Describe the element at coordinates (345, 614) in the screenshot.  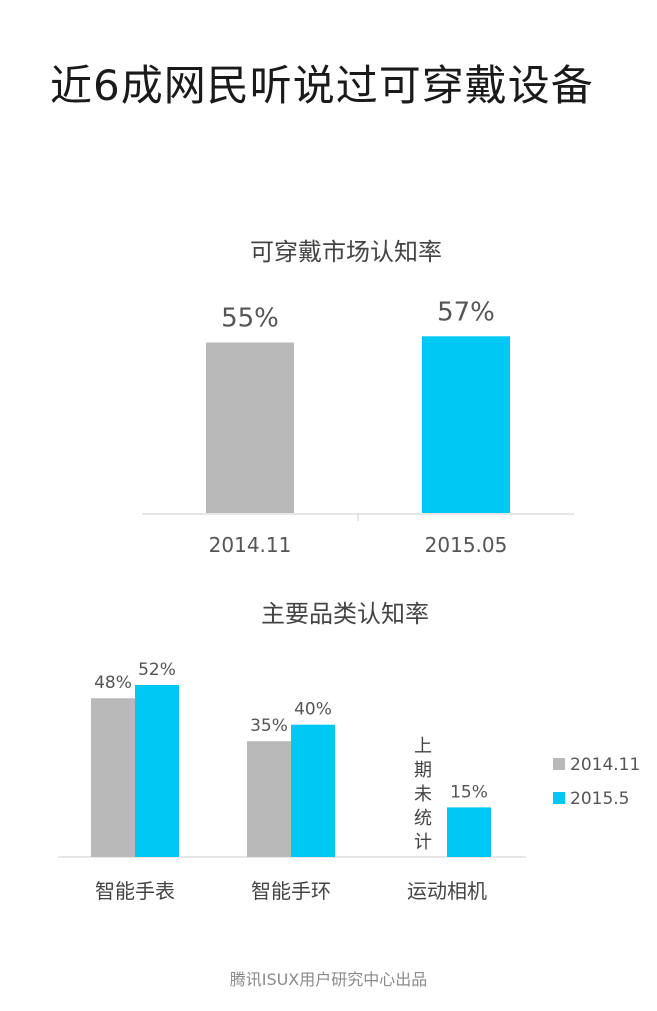
I see `chart2-title: 主要品类认知率` at that location.